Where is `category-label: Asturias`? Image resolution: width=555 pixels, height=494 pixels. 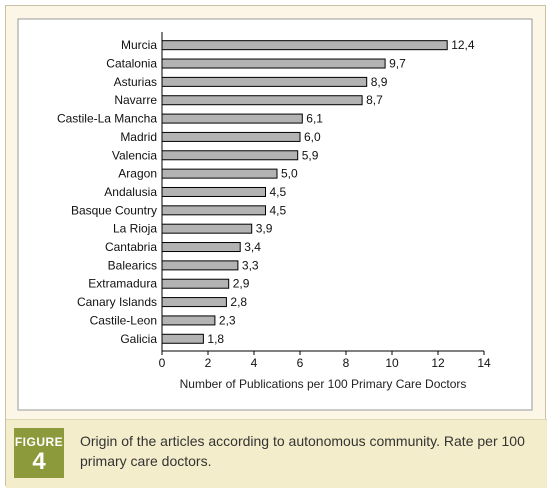 category-label: Asturias is located at coordinates (135, 82).